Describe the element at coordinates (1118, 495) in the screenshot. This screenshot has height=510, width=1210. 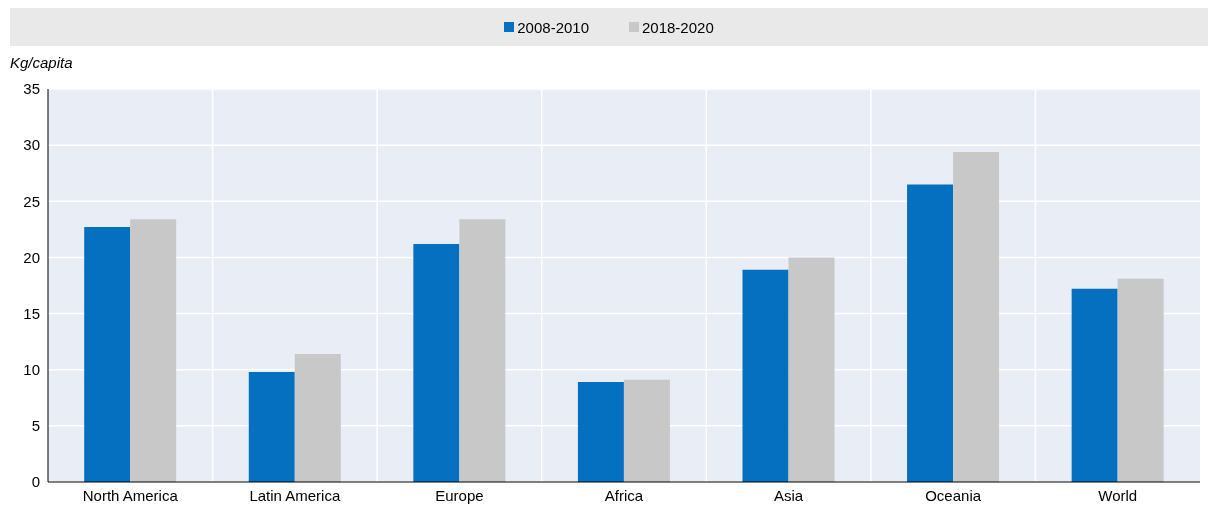
I see `x-tick-label: World` at that location.